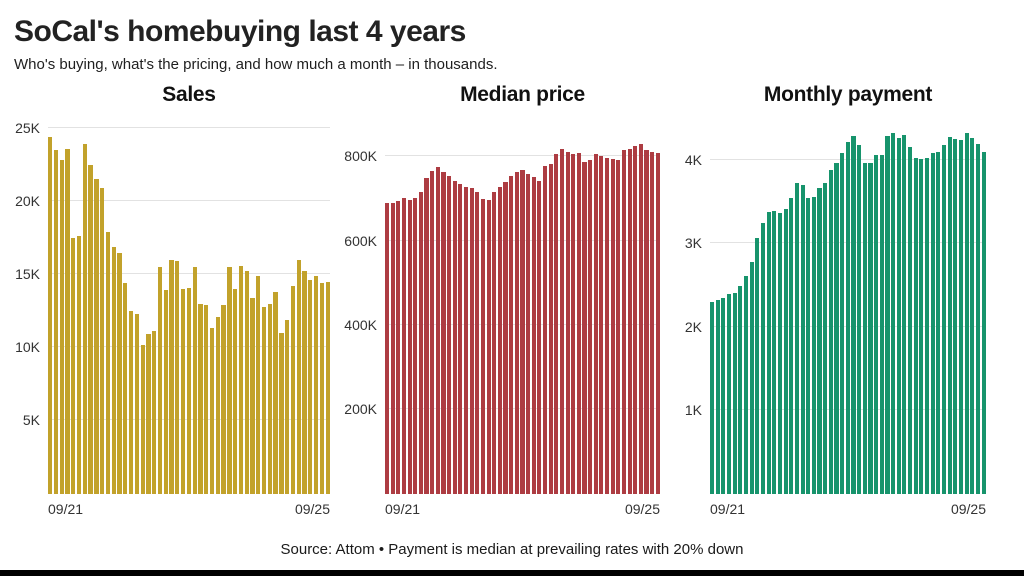 This screenshot has height=576, width=1024. I want to click on median-price-x-axis: 09/21 09/25, so click(522, 509).